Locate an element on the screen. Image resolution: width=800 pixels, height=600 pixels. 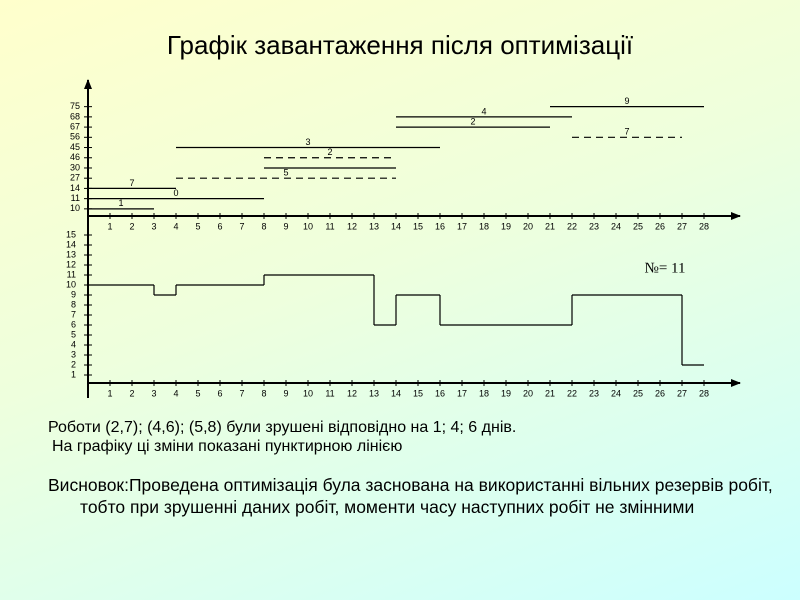
task-label: 3 is located at coordinates (307, 142).